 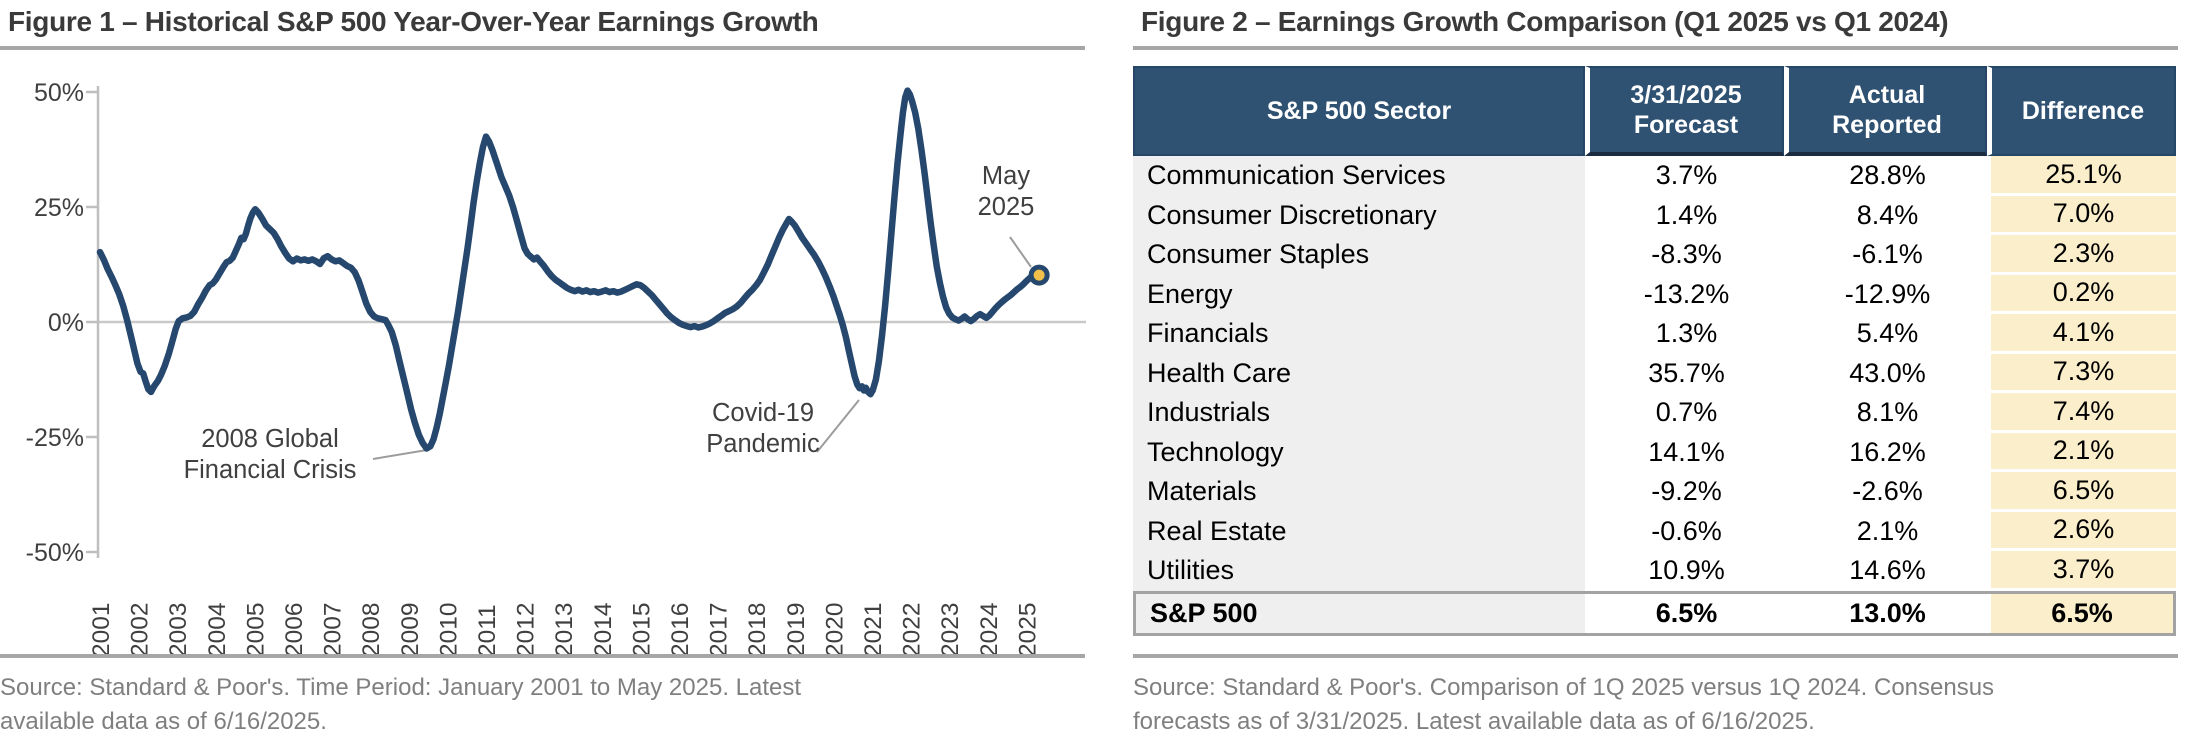 I want to click on table-row: Industrials 0.7% 8.1% 7.4%, so click(x=1654, y=413).